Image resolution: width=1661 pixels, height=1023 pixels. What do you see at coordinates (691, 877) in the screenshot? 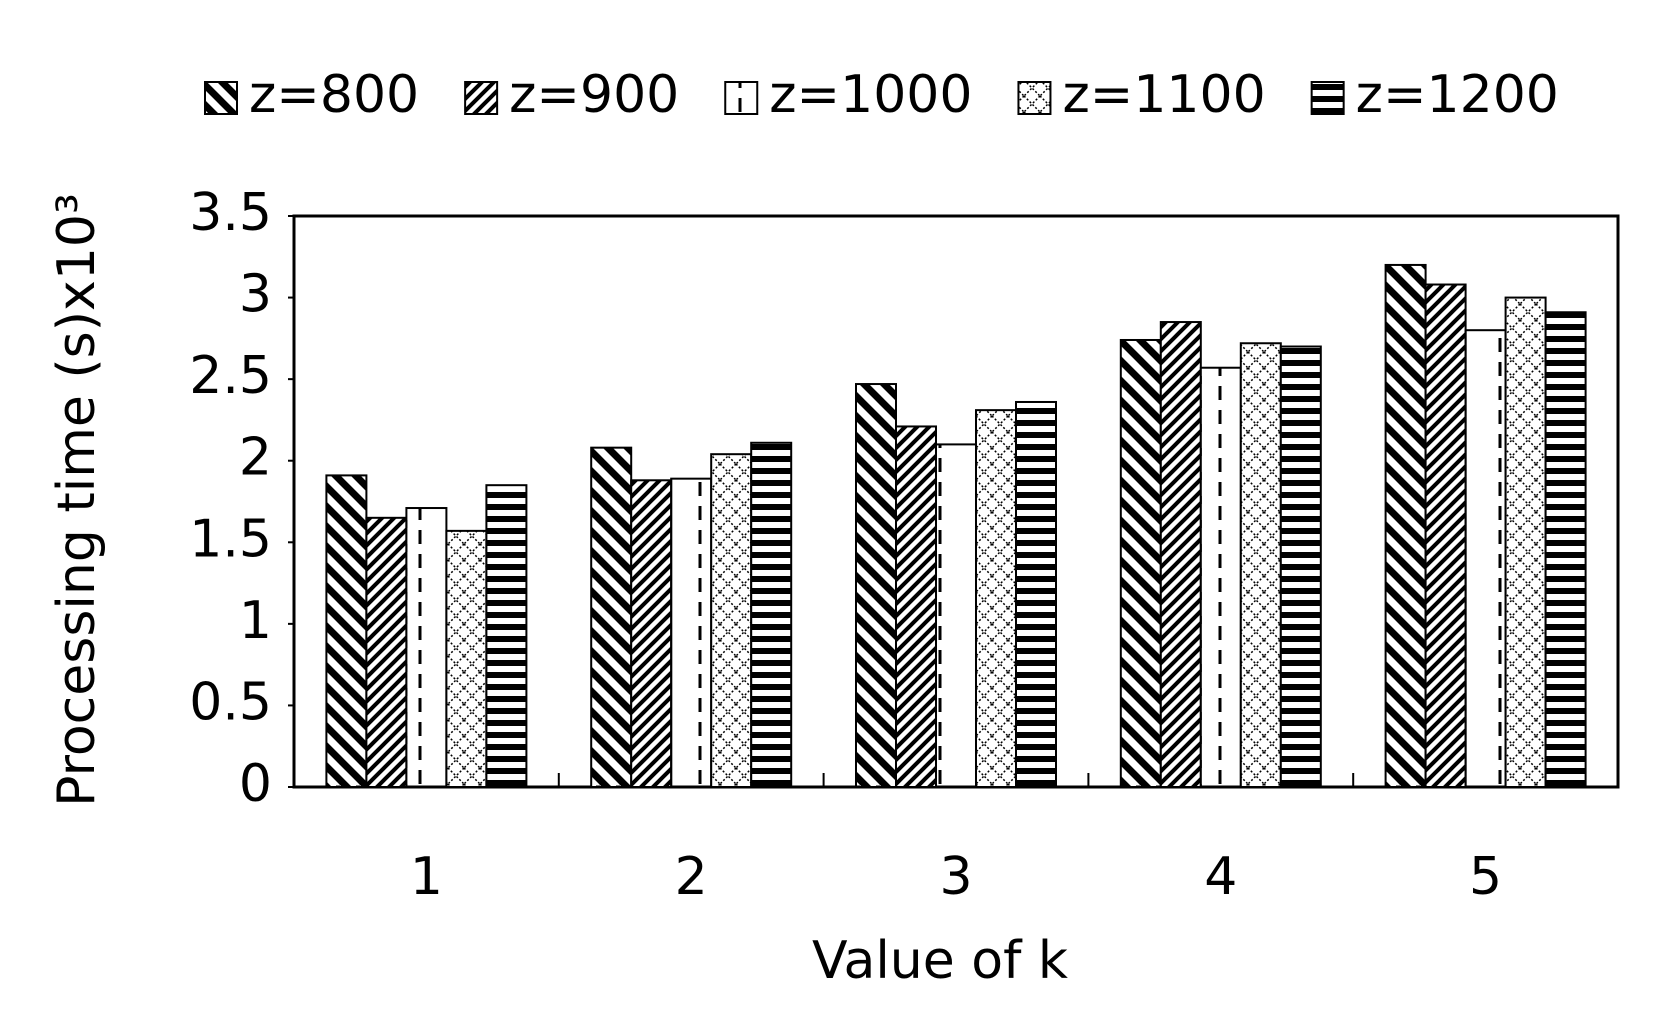
I see `x-tick-label: 2` at bounding box center [691, 877].